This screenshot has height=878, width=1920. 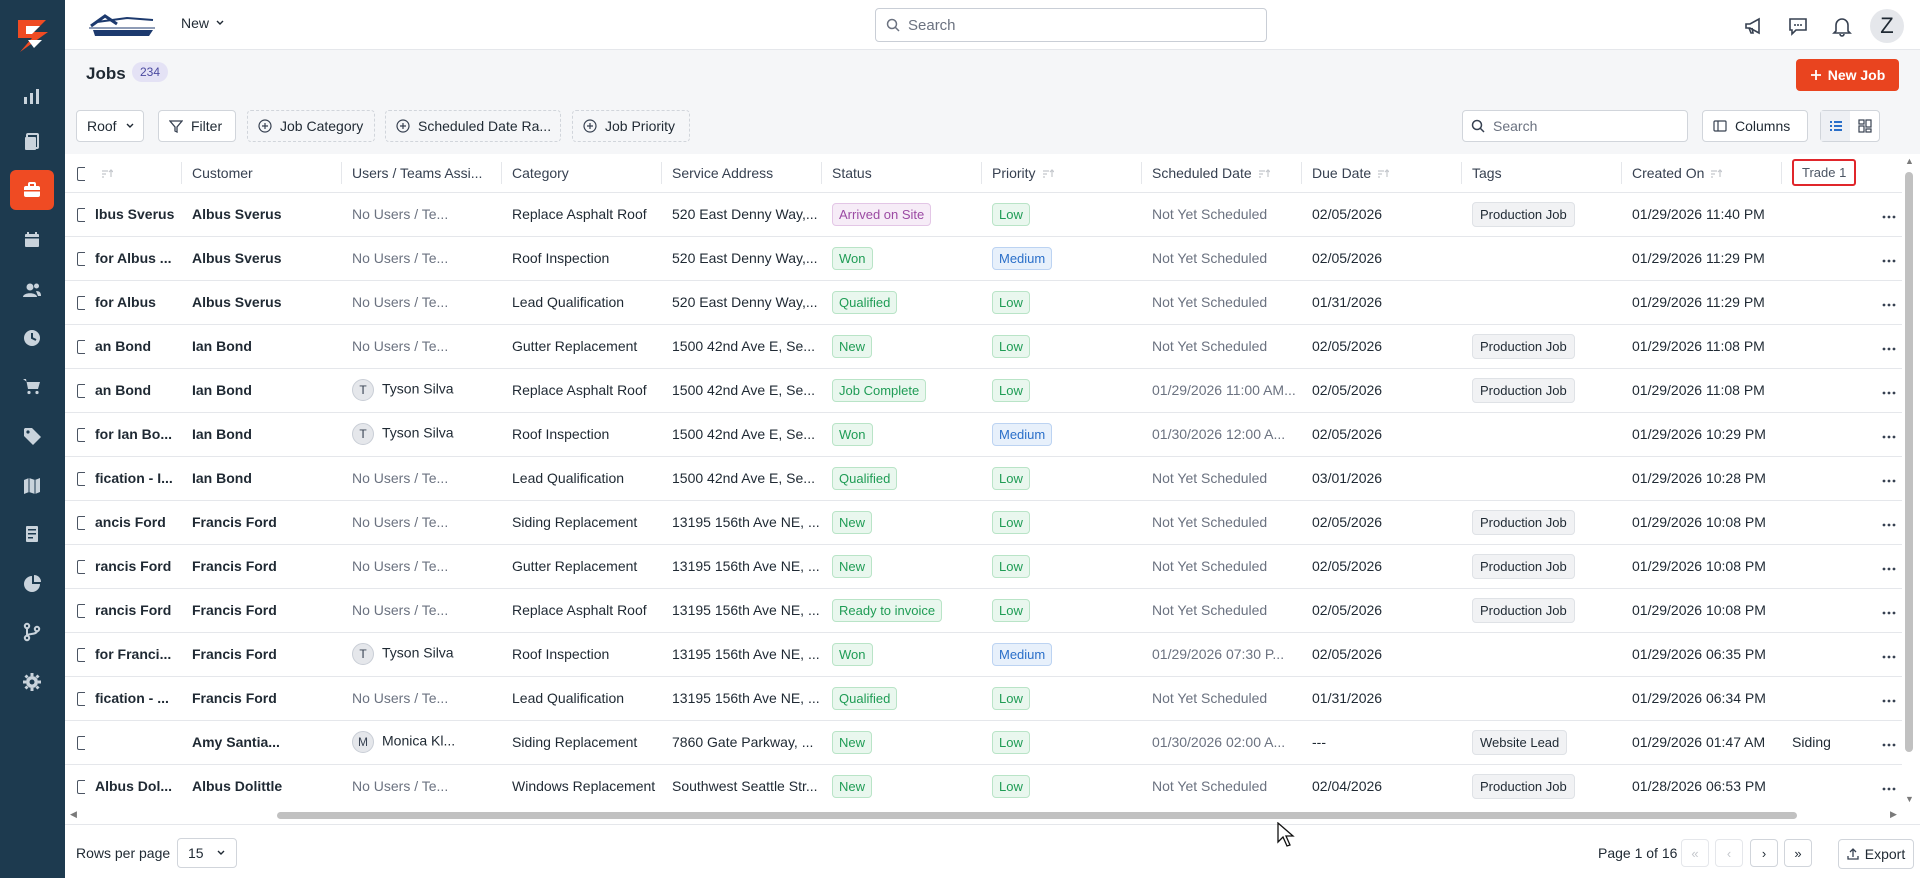 I want to click on messages-button, so click(x=1798, y=26).